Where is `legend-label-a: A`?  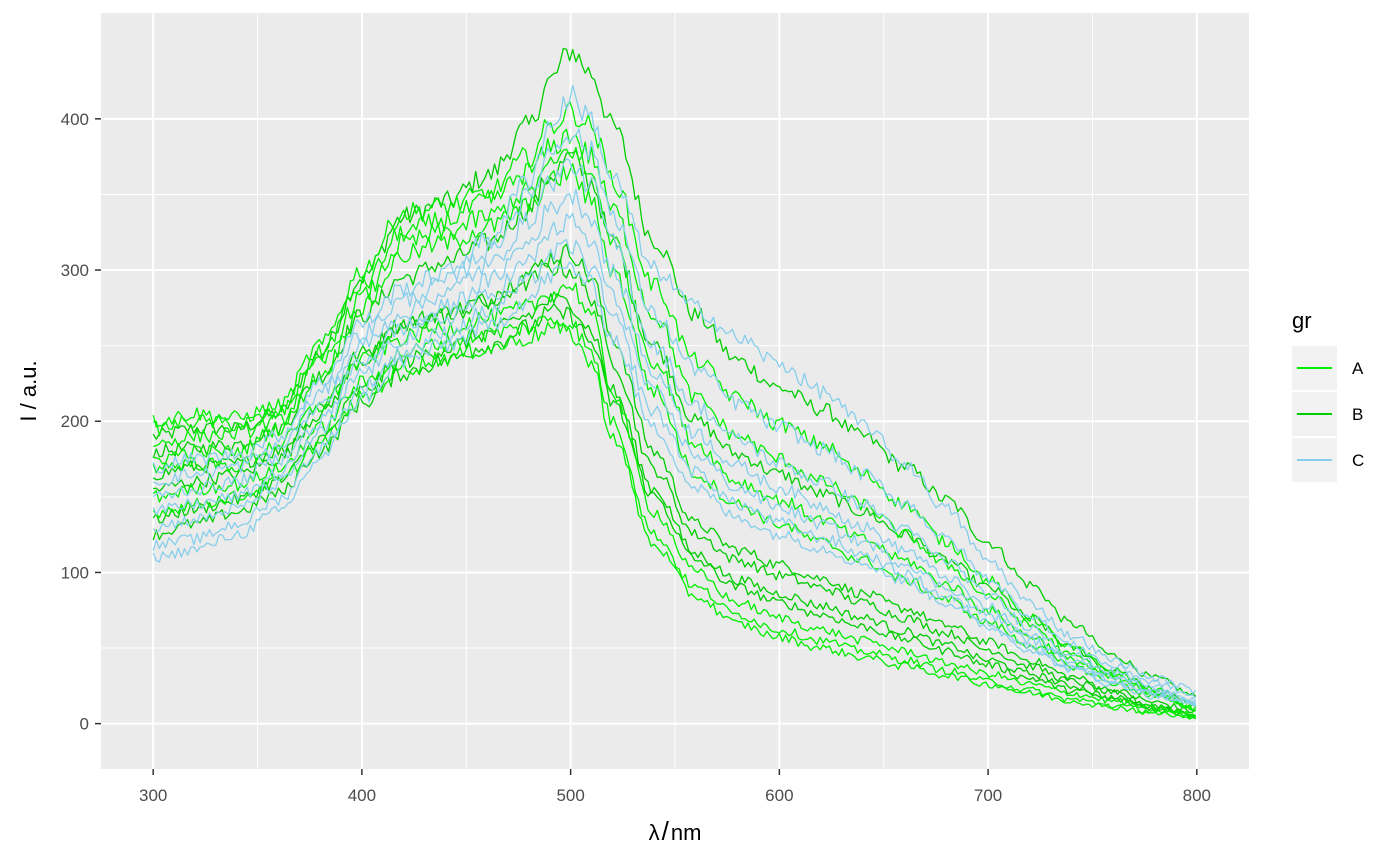 legend-label-a: A is located at coordinates (1358, 368).